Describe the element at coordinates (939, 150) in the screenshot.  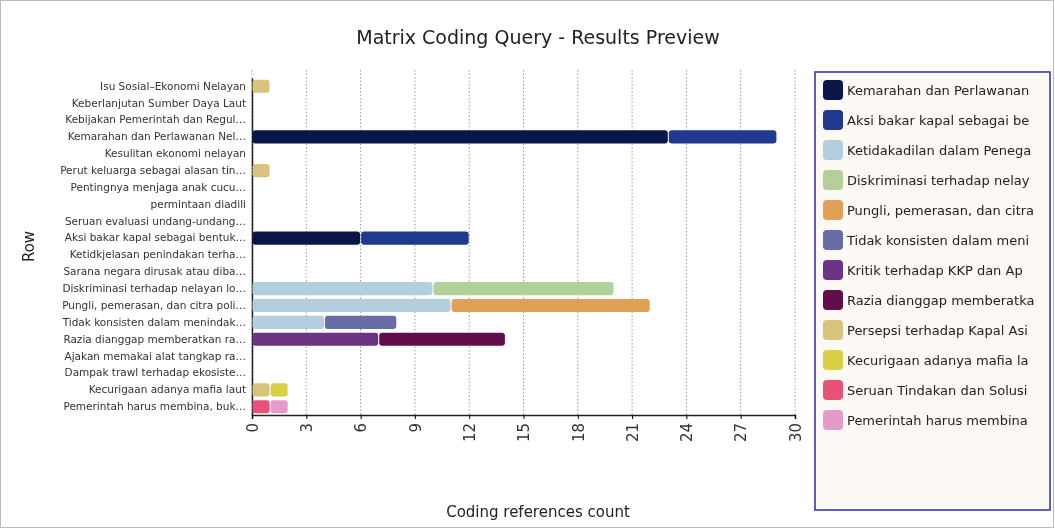
I see `legend-label: Ketidakadilan dalam Penega` at that location.